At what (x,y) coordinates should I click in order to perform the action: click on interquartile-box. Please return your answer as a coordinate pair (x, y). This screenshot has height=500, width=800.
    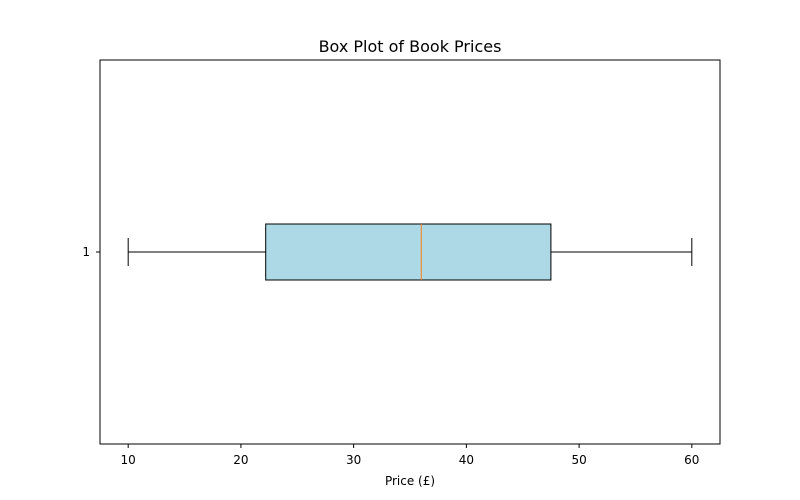
    Looking at the image, I should click on (408, 252).